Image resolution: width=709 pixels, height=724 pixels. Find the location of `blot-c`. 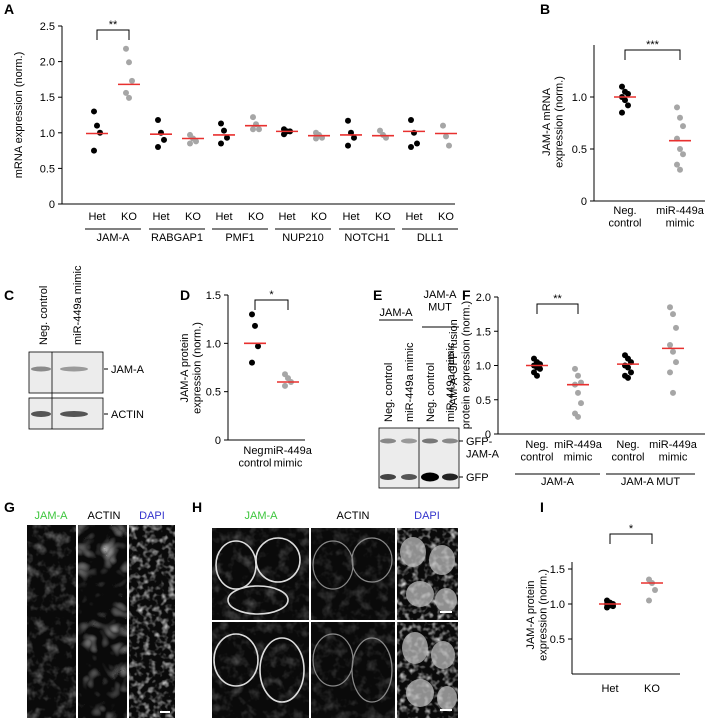

blot-c is located at coordinates (68, 390).